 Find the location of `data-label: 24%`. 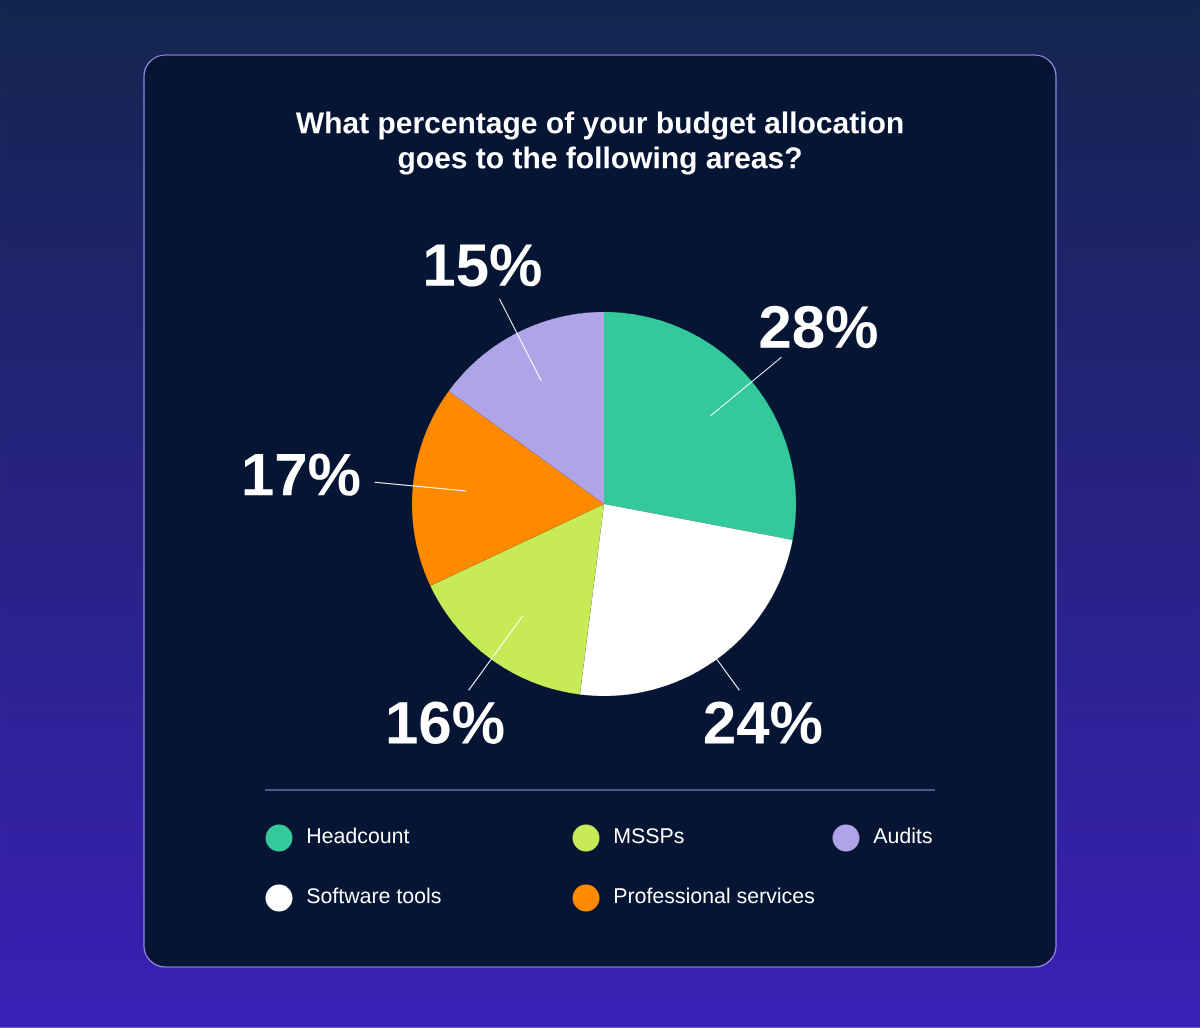

data-label: 24% is located at coordinates (763, 722).